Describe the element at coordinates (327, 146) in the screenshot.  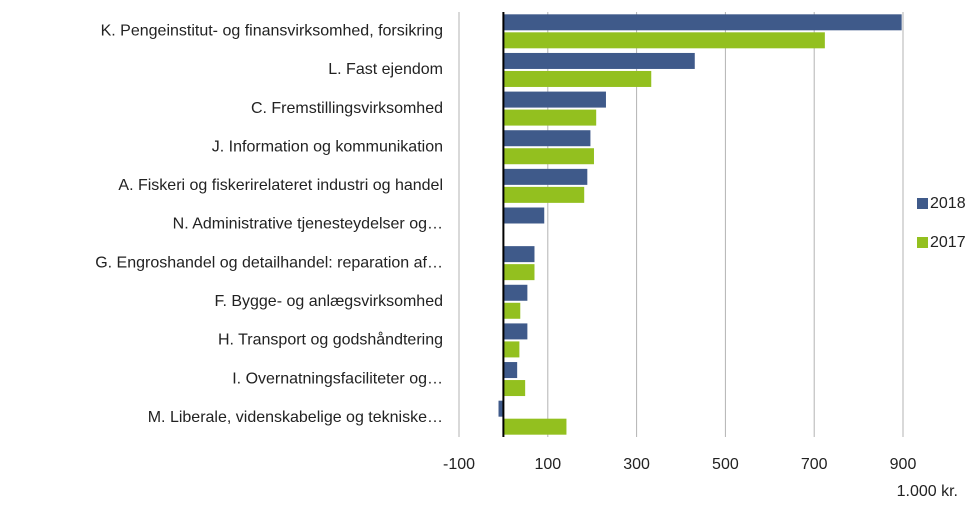
I see `y-tick-label: J. Information og kommunikation` at that location.